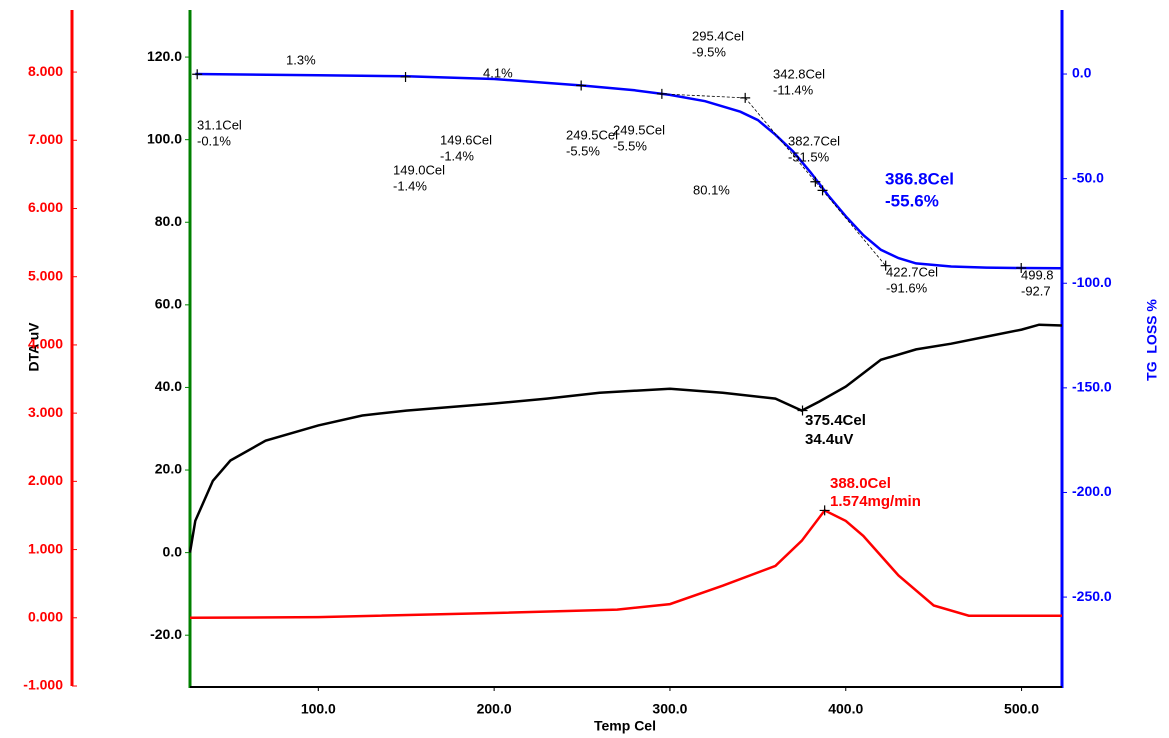 This screenshot has width=1169, height=738. I want to click on annotation: -91.6%, so click(907, 287).